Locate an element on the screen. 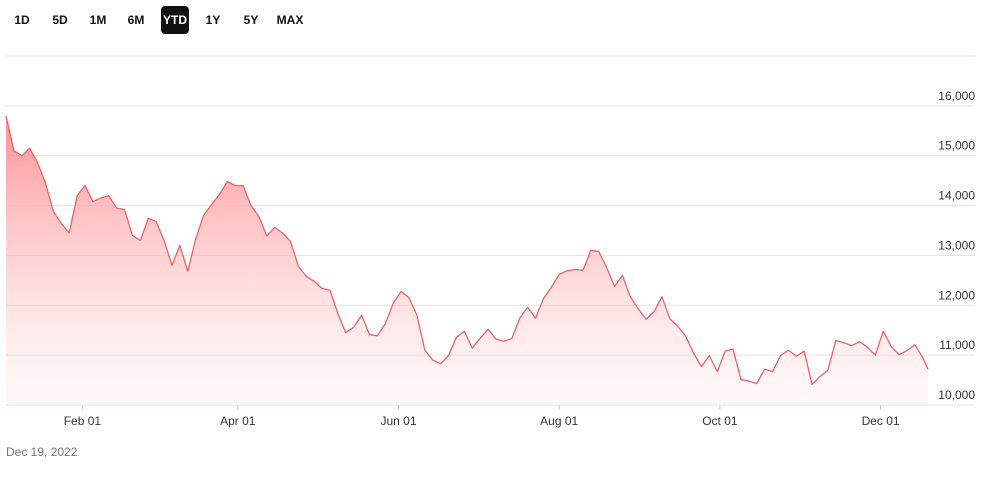 The image size is (1000, 479). range-button-label: 1Y is located at coordinates (213, 20).